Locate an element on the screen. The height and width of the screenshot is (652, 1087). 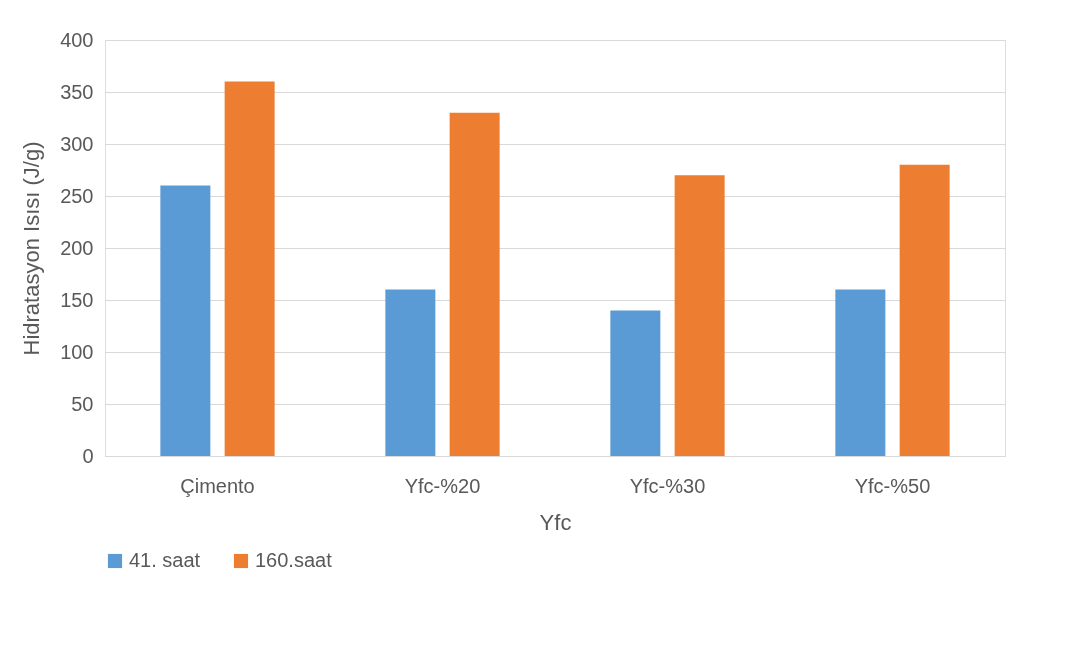
y-axis-title: Hidratasyon Isısı (J/g) is located at coordinates (32, 248).